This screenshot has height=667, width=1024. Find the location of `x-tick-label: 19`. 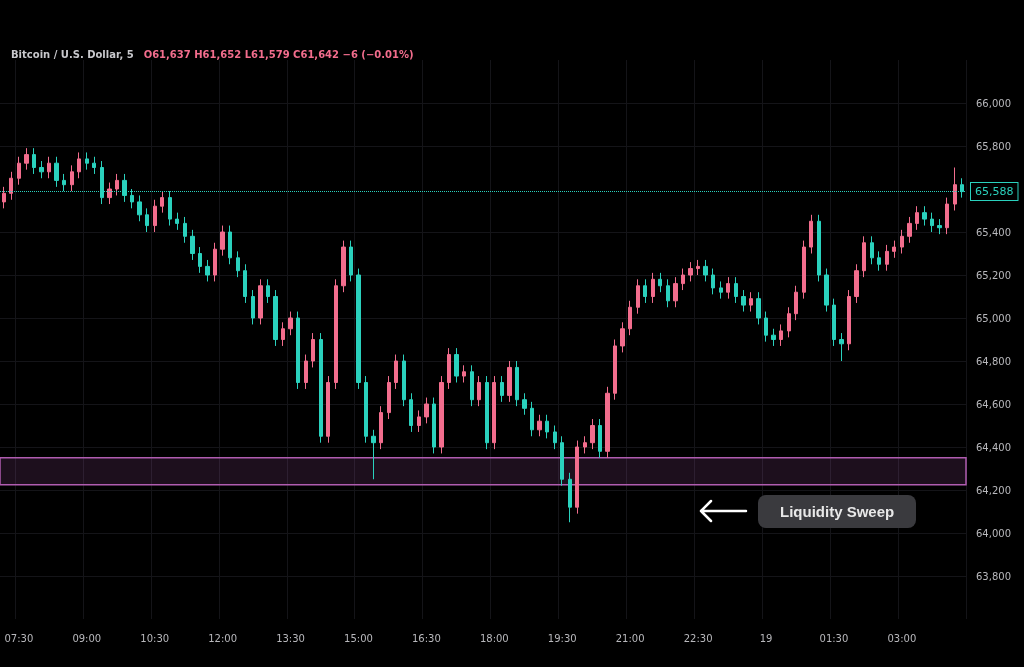

x-tick-label: 19 is located at coordinates (766, 638).